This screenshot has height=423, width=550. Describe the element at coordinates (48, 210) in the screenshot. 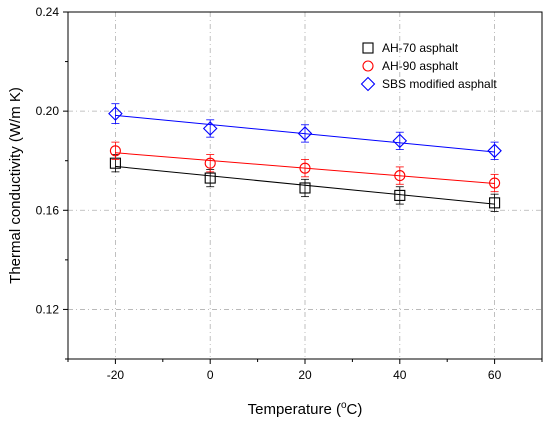

I see `y-tick-label: 0.16` at that location.